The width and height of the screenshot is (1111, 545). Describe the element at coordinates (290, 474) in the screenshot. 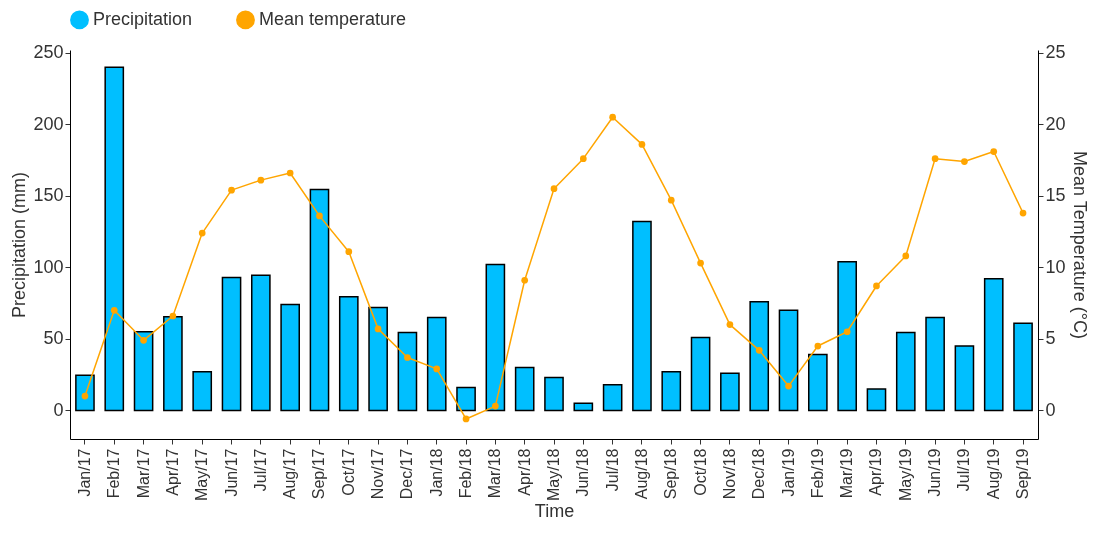

I see `x-tick-label: Aug/17` at that location.